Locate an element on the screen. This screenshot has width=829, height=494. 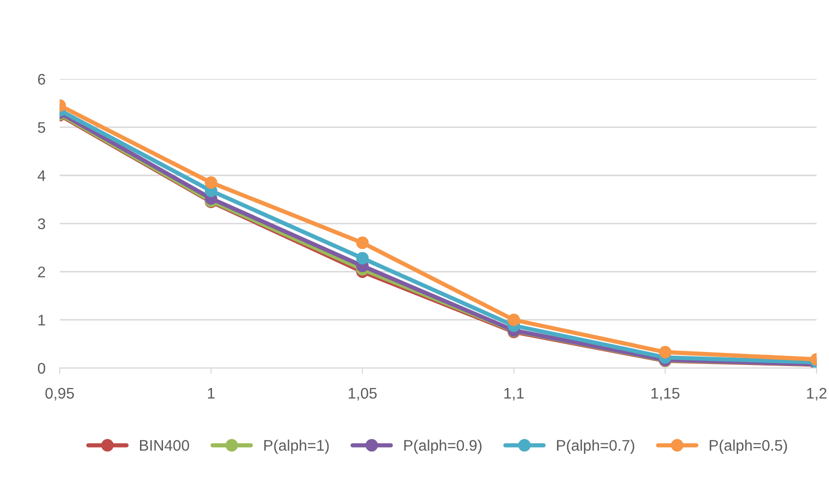
y-tick-label: 0 is located at coordinates (42, 368).